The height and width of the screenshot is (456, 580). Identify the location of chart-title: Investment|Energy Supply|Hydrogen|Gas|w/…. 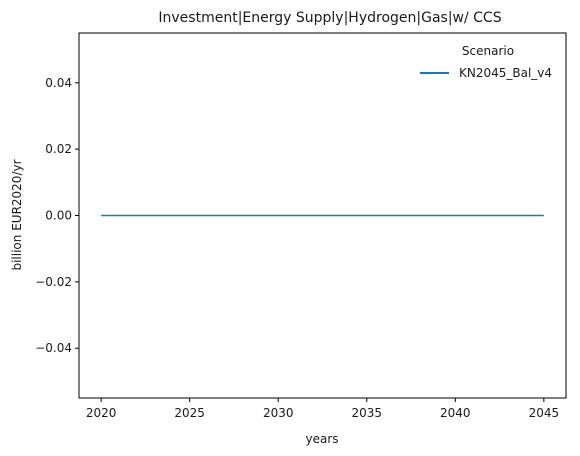
(329, 18).